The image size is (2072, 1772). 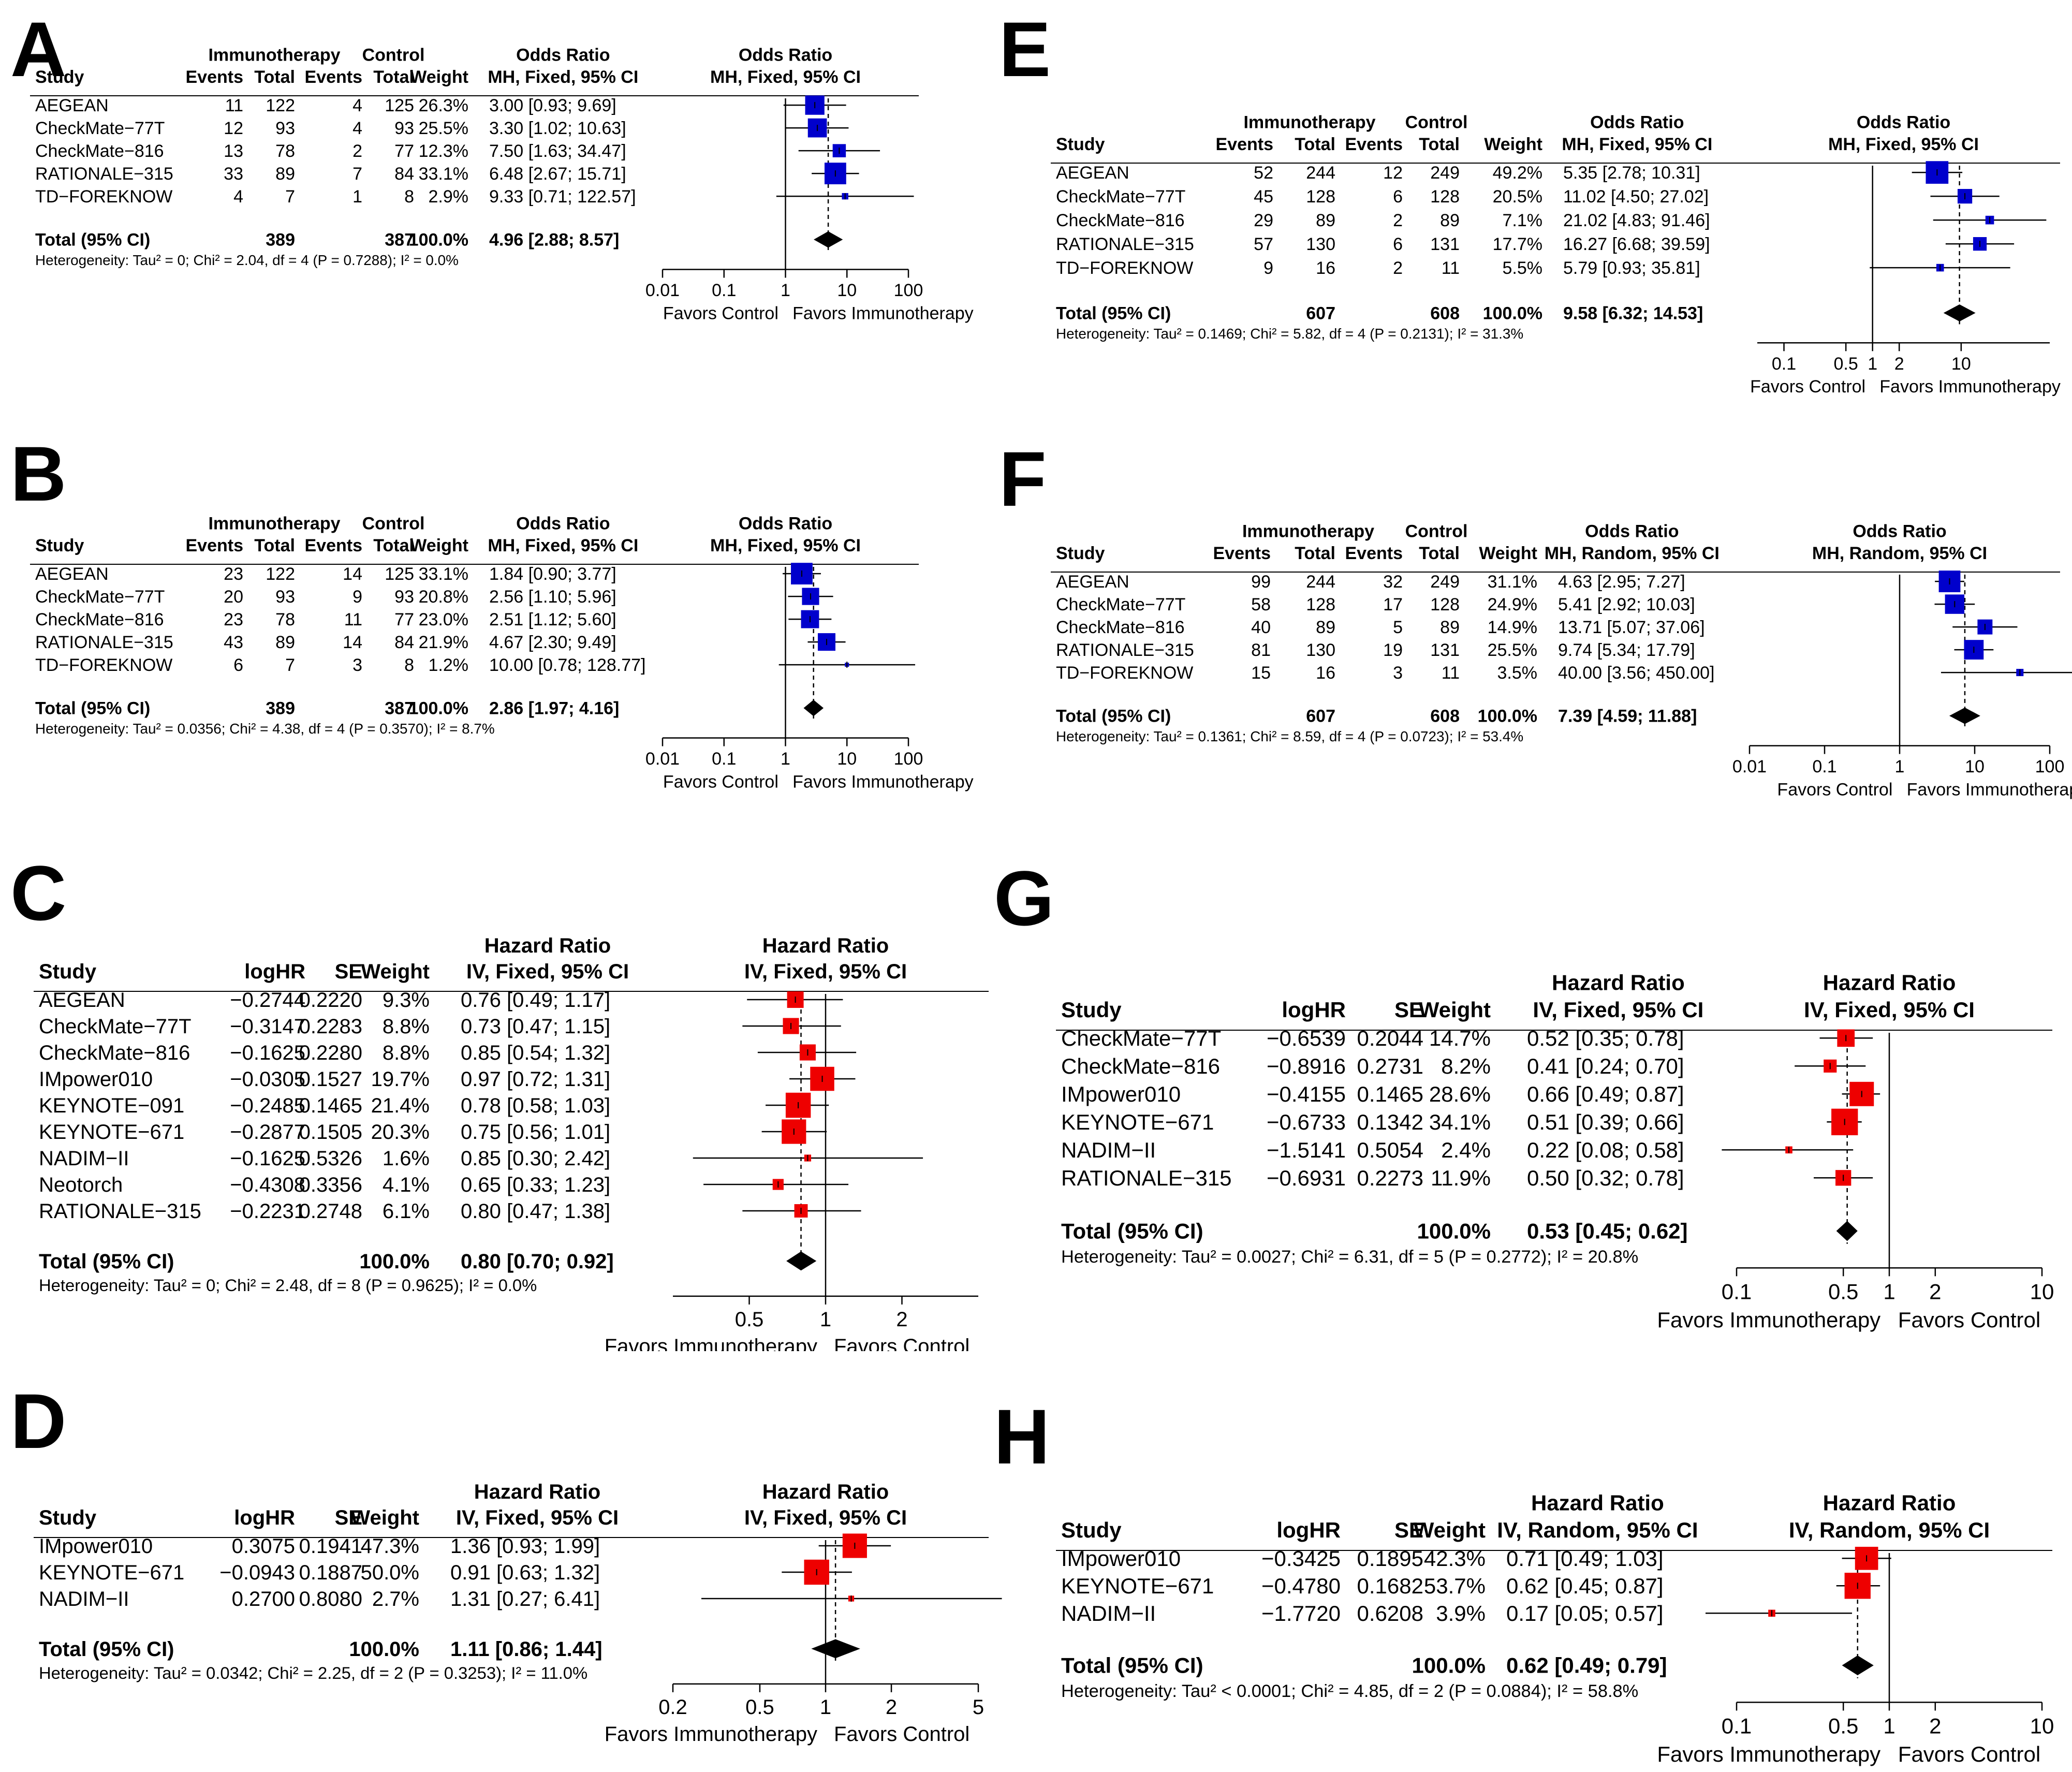 I want to click on weight-value: 25.5%, so click(x=443, y=128).